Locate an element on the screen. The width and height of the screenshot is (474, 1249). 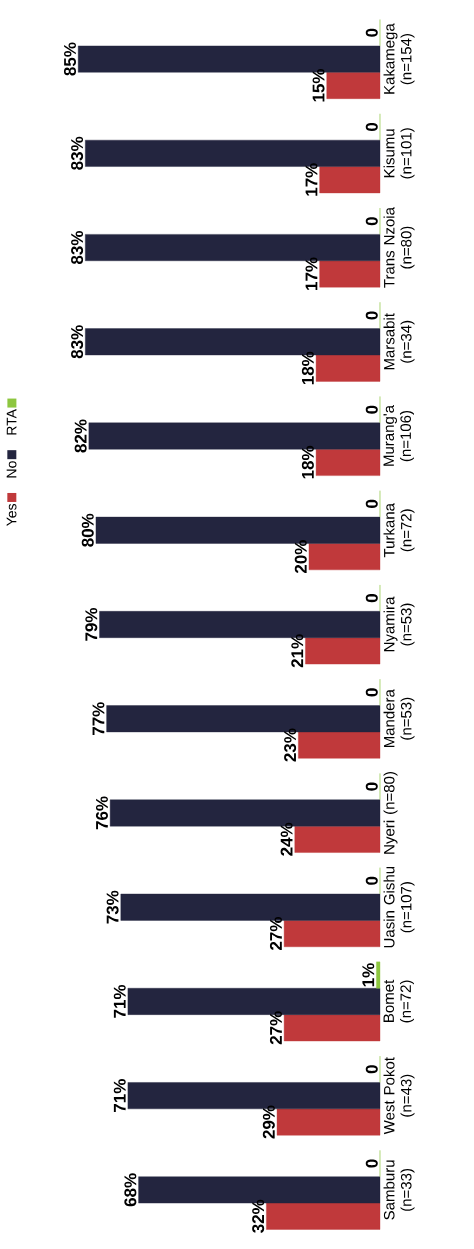
data-label: 21% is located at coordinates (297, 651).